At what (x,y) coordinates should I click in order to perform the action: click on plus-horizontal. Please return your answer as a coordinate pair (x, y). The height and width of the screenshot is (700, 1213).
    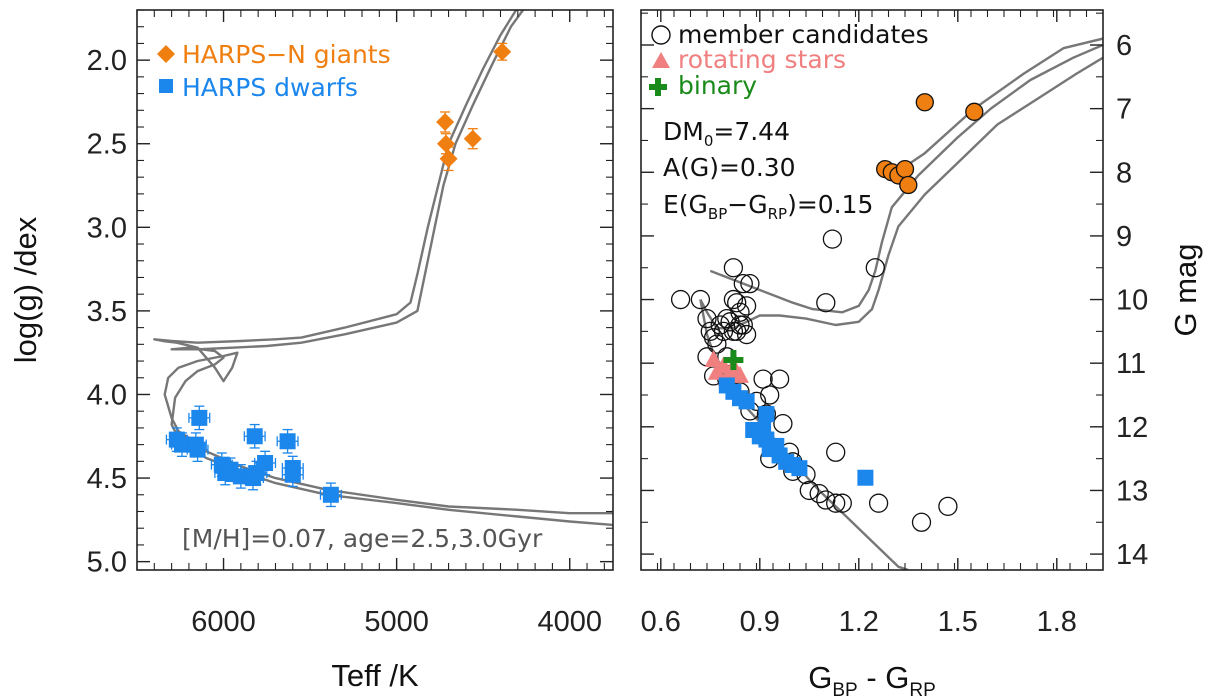
    Looking at the image, I should click on (733, 360).